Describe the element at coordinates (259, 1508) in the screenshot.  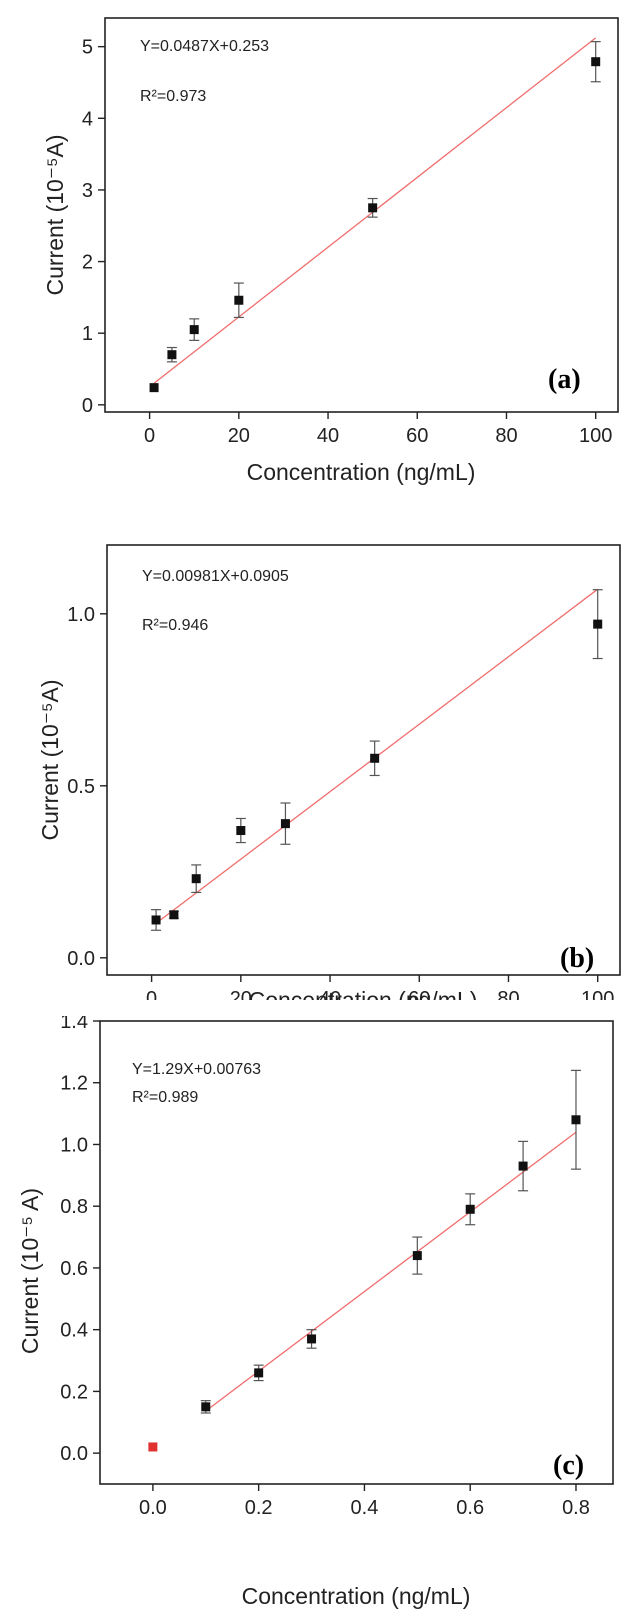
I see `x-tick-label: 0.2` at that location.